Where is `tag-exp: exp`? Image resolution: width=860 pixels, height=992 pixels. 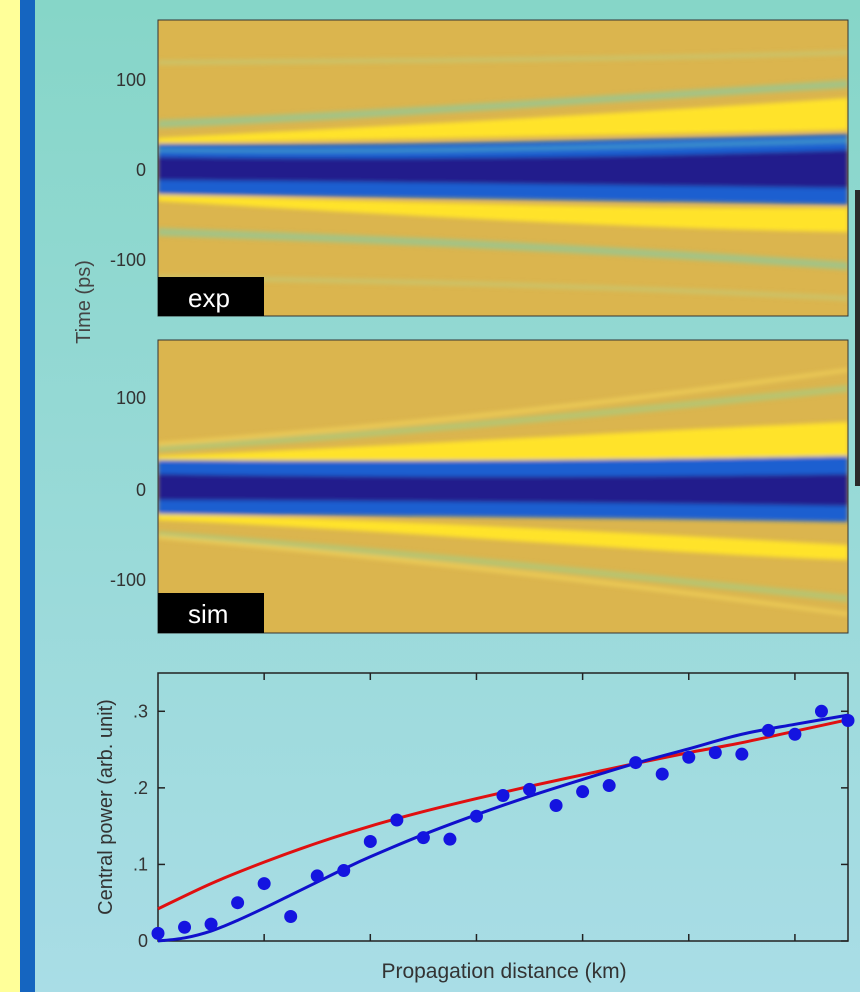 tag-exp: exp is located at coordinates (209, 298).